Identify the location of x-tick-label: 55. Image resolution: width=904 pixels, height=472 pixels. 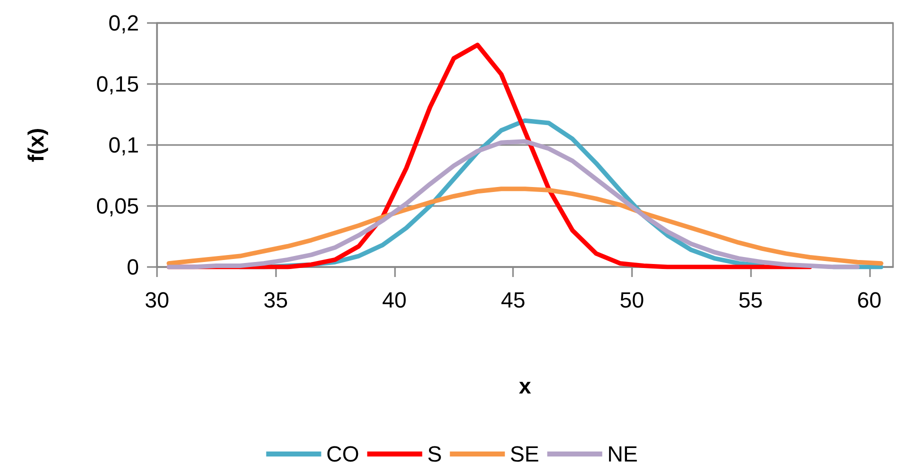
(750, 300).